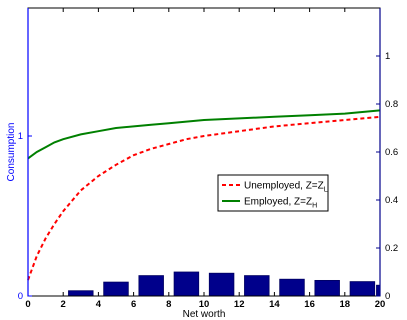 This screenshot has height=320, width=407. What do you see at coordinates (204, 134) in the screenshot?
I see `employed-line` at bounding box center [204, 134].